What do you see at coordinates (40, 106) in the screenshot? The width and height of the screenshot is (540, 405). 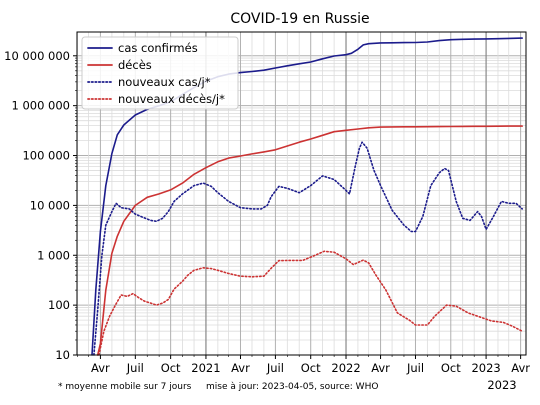 I see `y-tick-label: 1 000 000` at bounding box center [40, 106].